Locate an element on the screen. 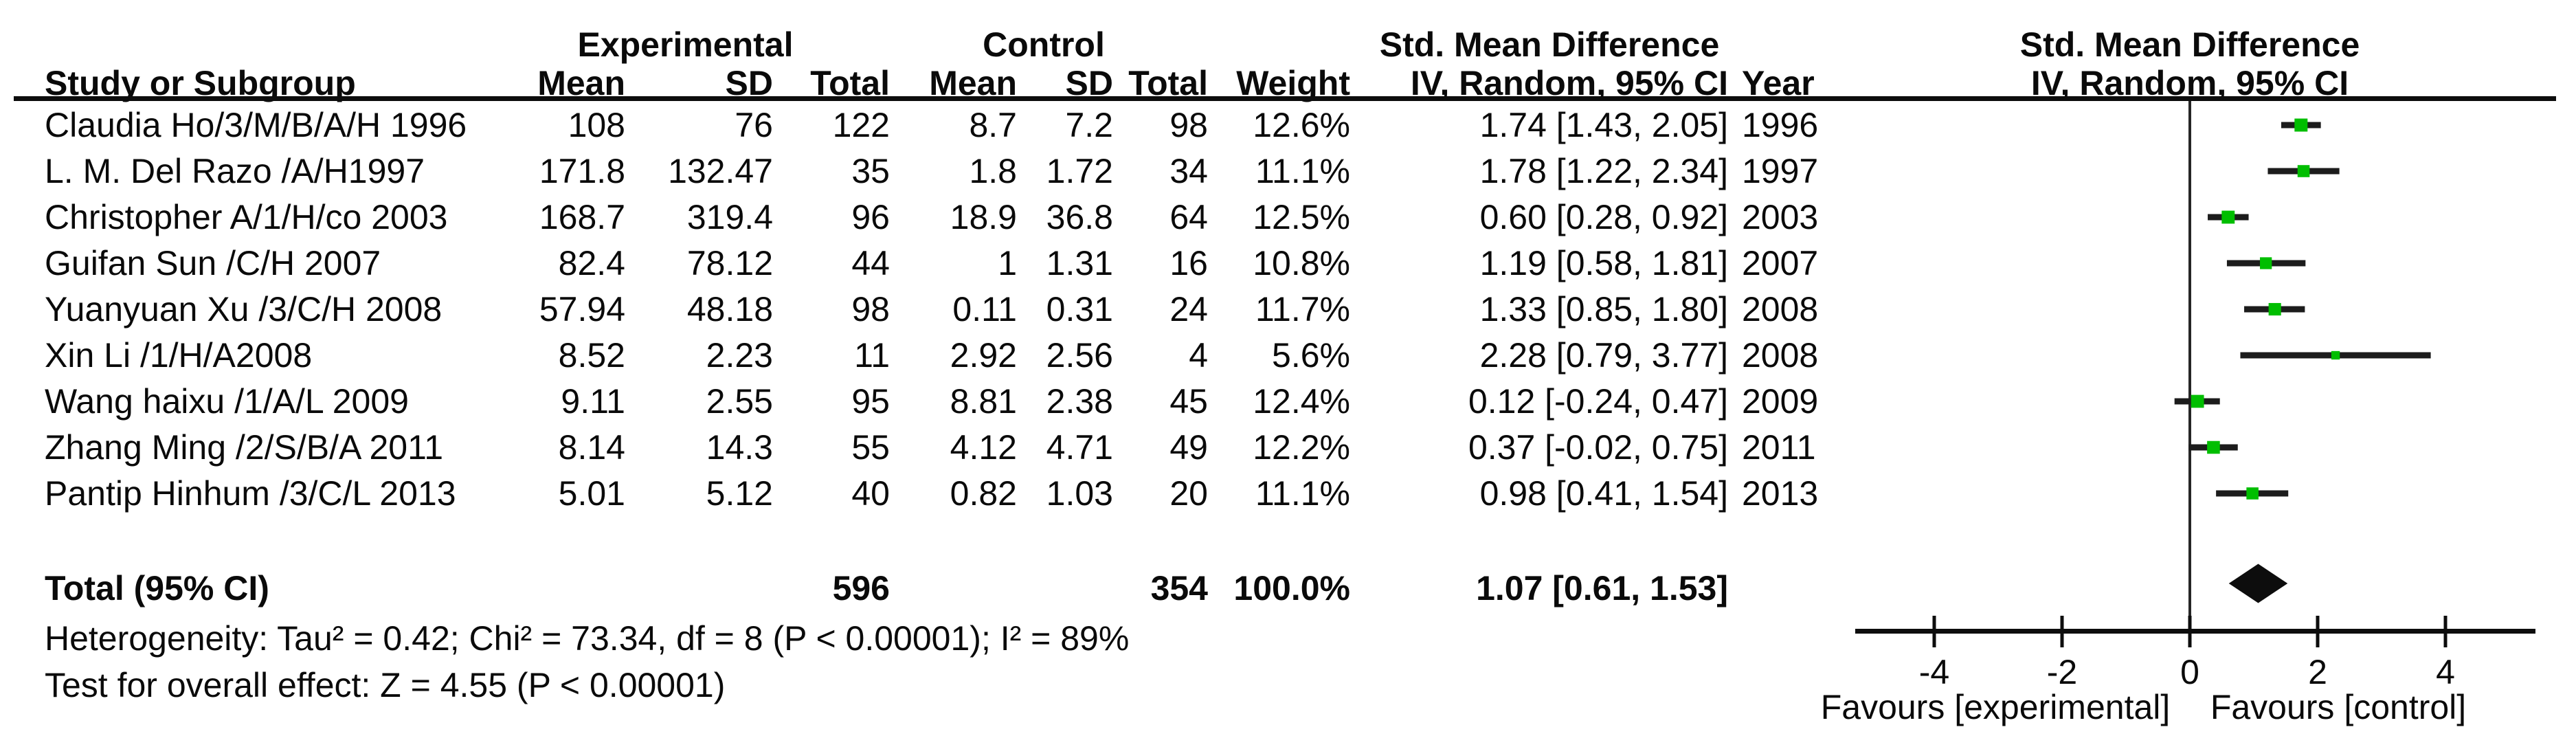  study-cell-exp_mean: 82.4 is located at coordinates (591, 263).